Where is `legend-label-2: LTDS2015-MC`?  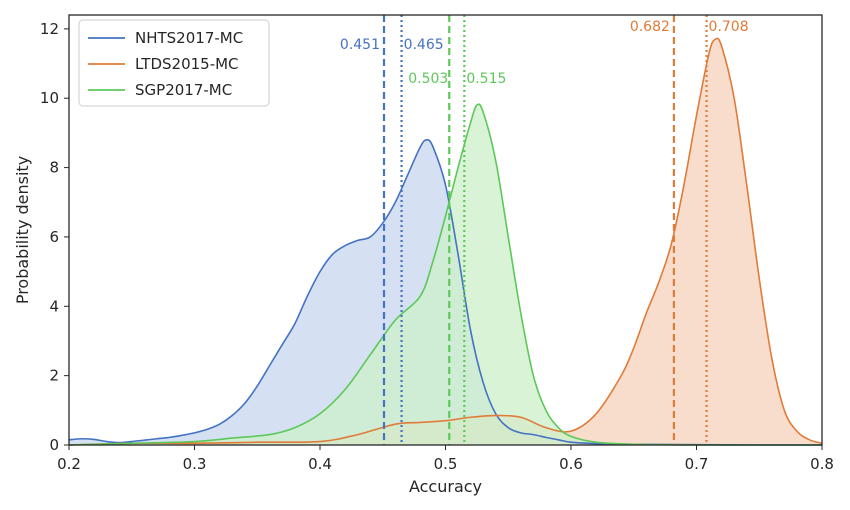
legend-label-2: LTDS2015-MC is located at coordinates (187, 64).